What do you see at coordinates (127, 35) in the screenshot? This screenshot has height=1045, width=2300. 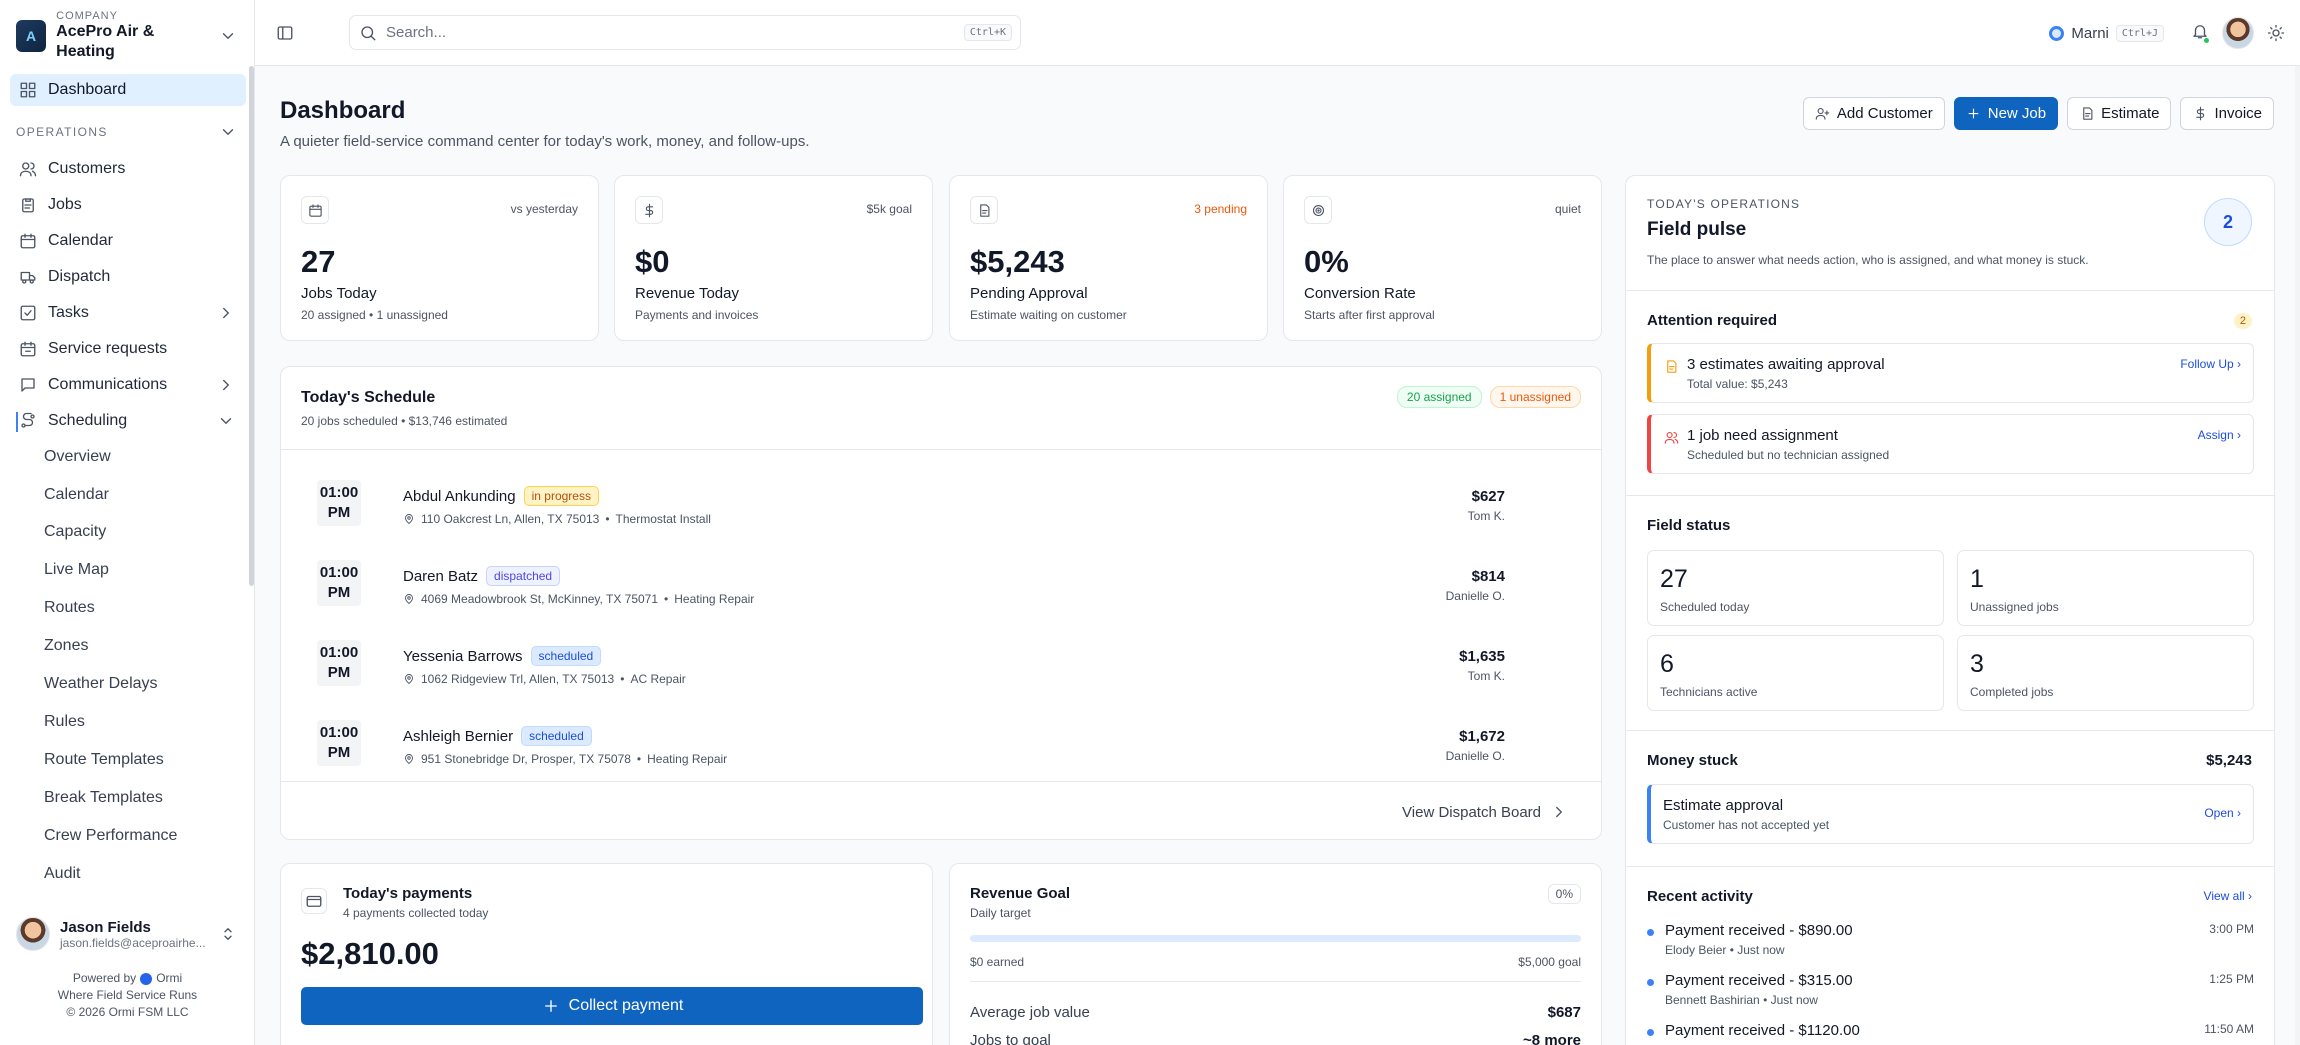 I see `company-switcher: A COMPANY AcePro Air & Heating` at bounding box center [127, 35].